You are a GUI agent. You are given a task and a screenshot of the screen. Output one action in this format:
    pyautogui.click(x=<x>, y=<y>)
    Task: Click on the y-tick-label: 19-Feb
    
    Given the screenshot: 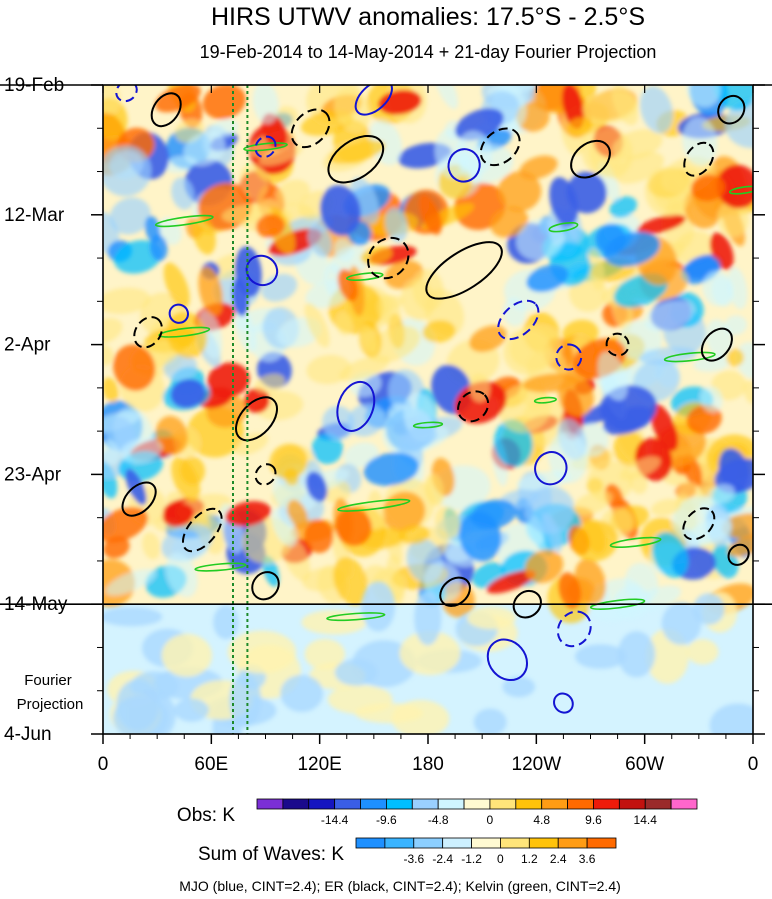 What is the action you would take?
    pyautogui.click(x=34, y=85)
    